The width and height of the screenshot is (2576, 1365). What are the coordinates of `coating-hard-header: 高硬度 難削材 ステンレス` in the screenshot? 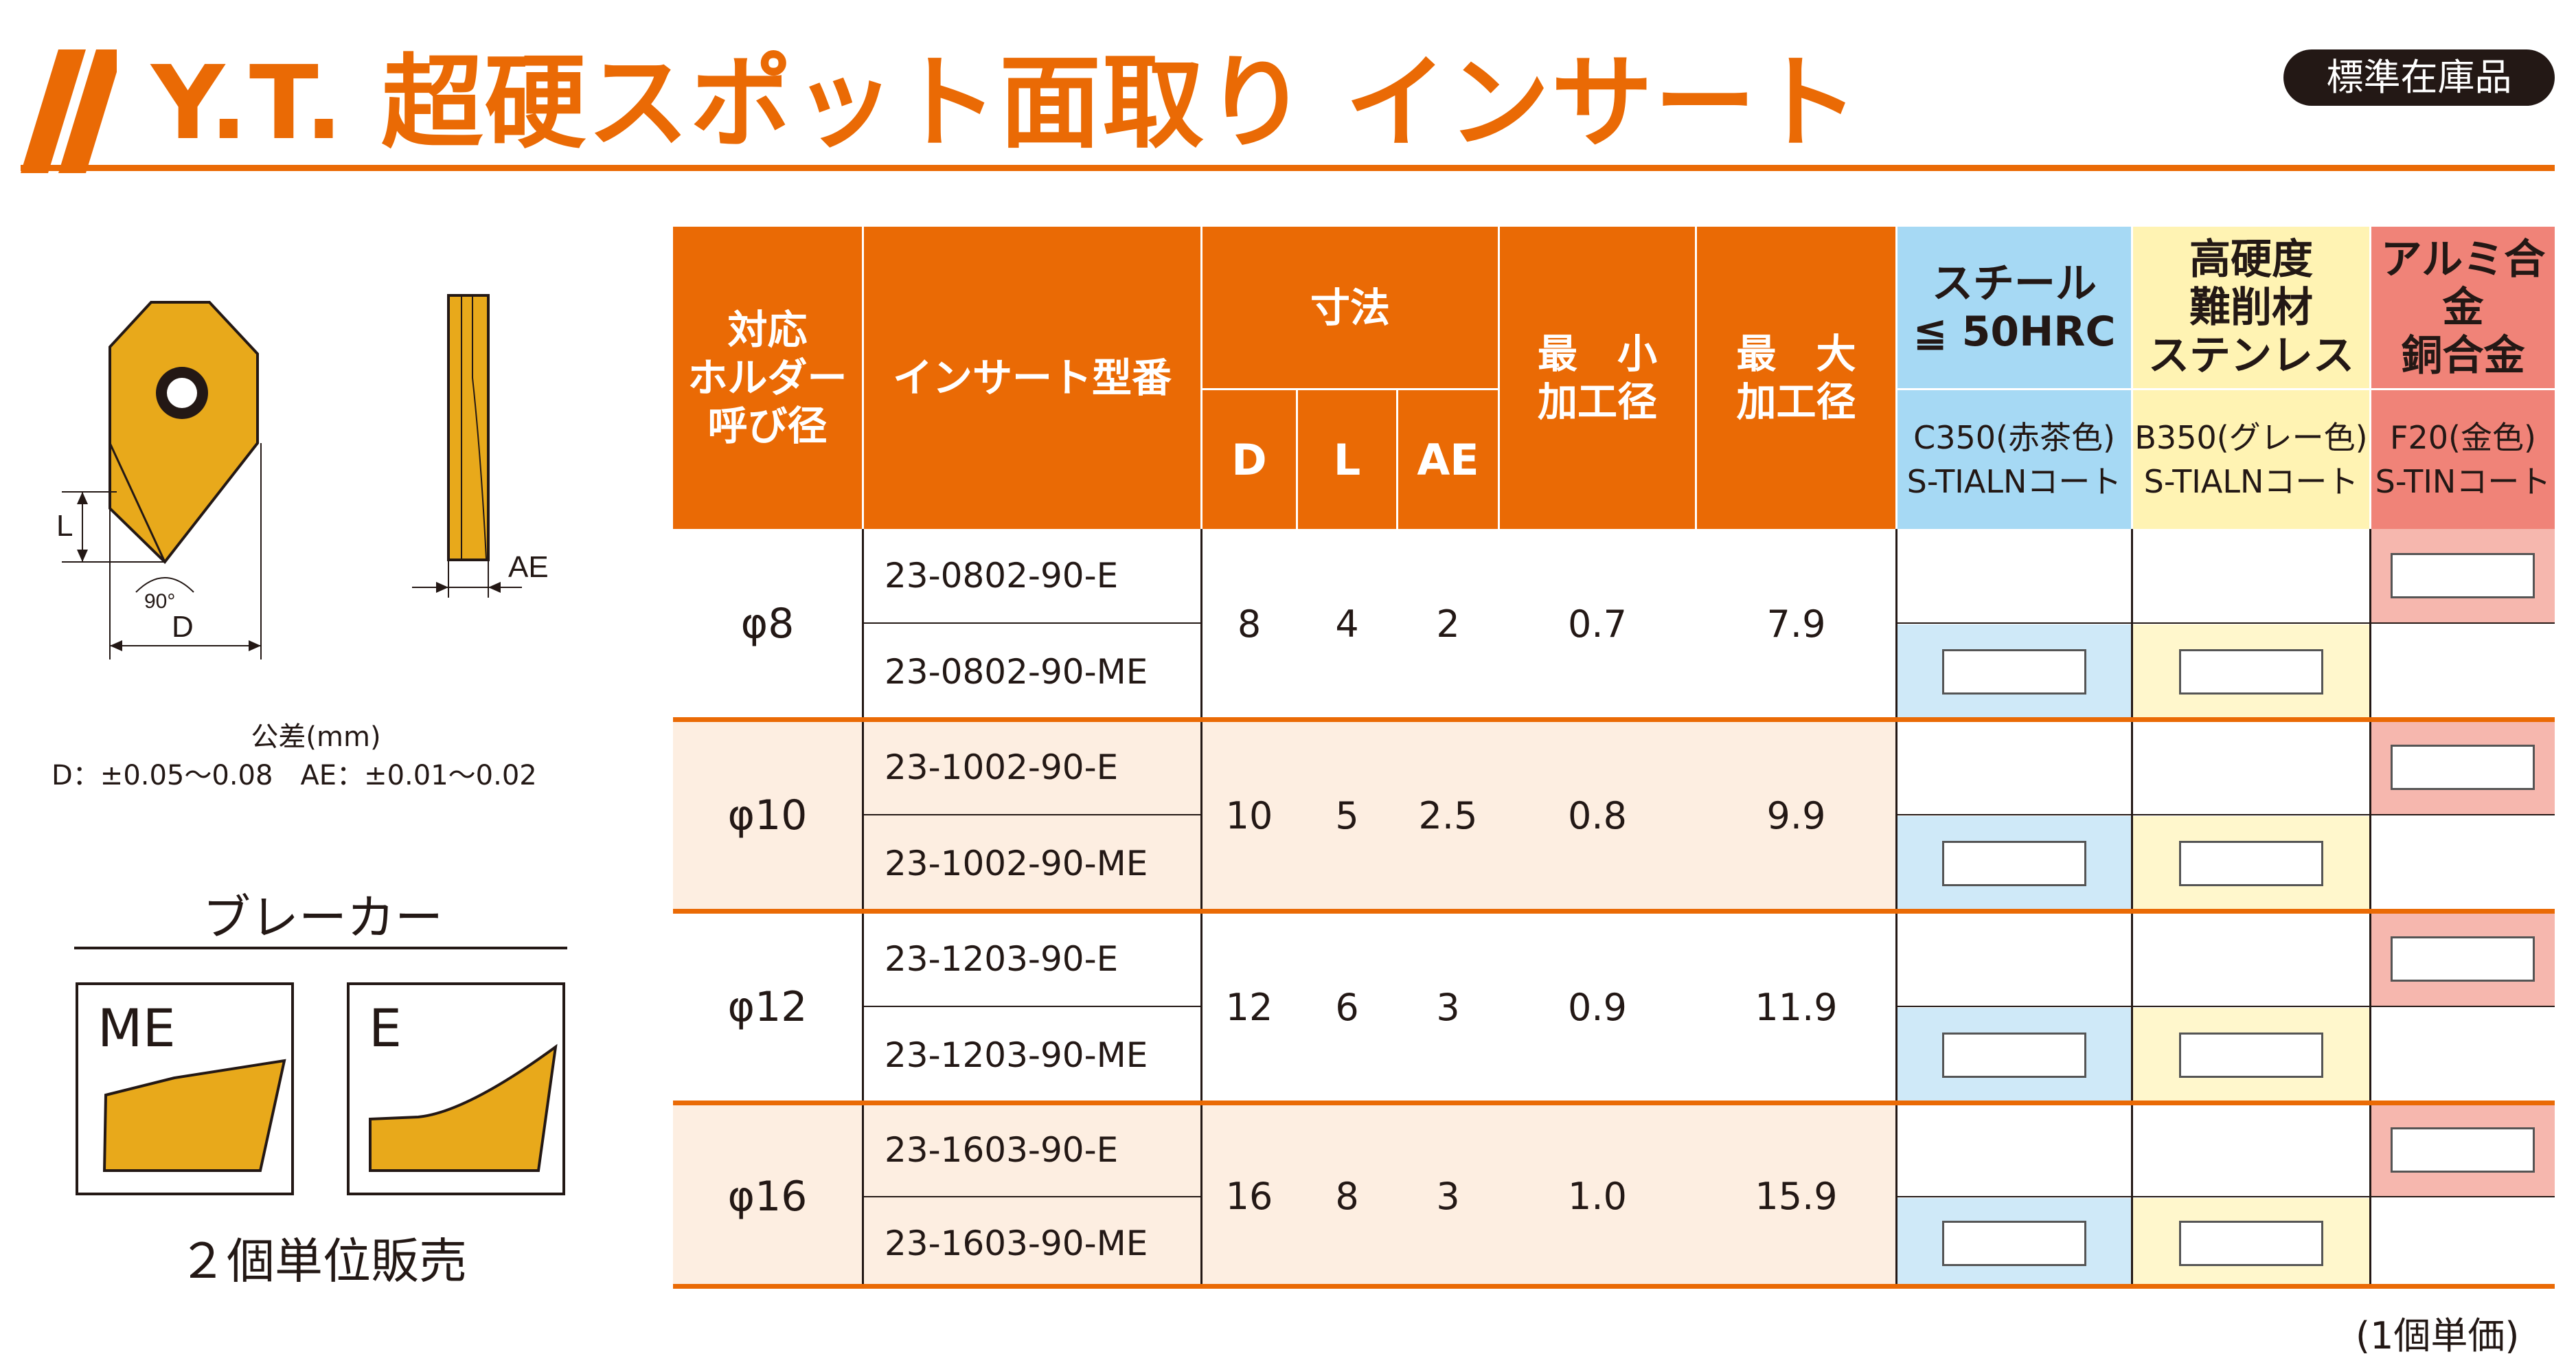 It's located at (2251, 307).